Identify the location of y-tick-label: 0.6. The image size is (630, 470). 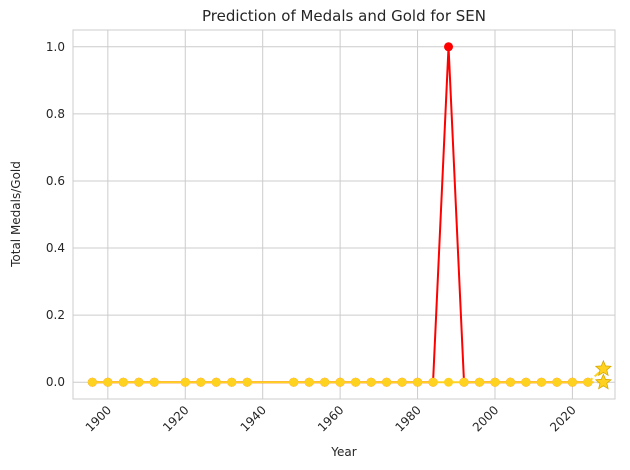
(55, 181).